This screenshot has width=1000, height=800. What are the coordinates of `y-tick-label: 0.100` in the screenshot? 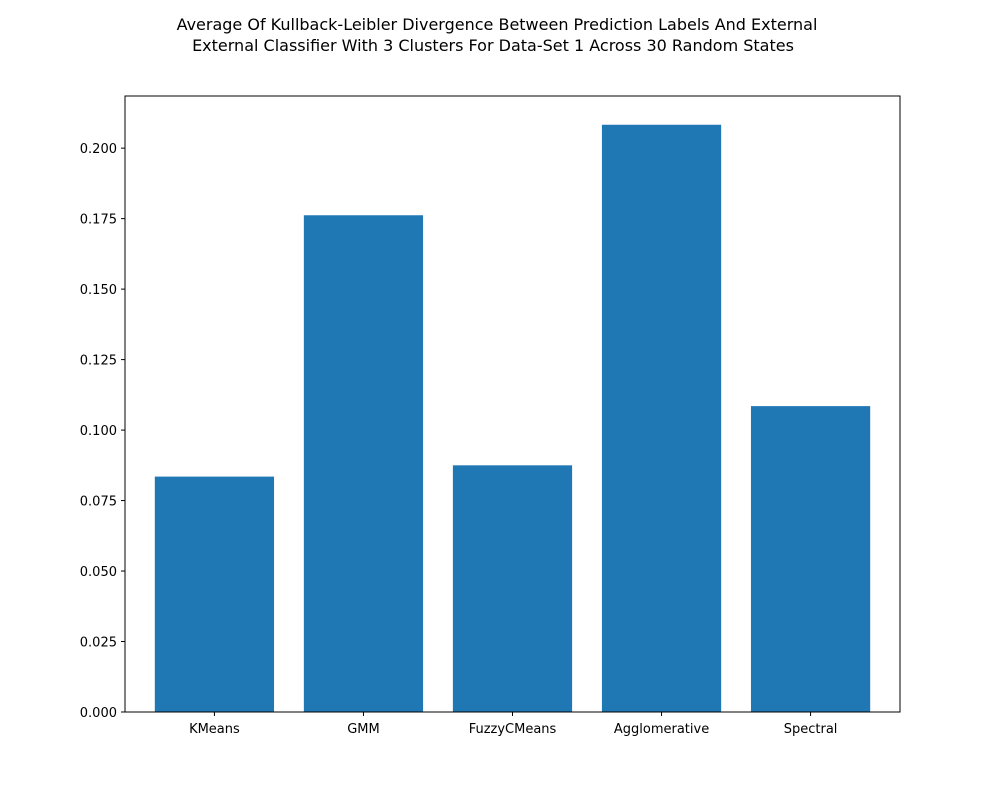 It's located at (98, 431).